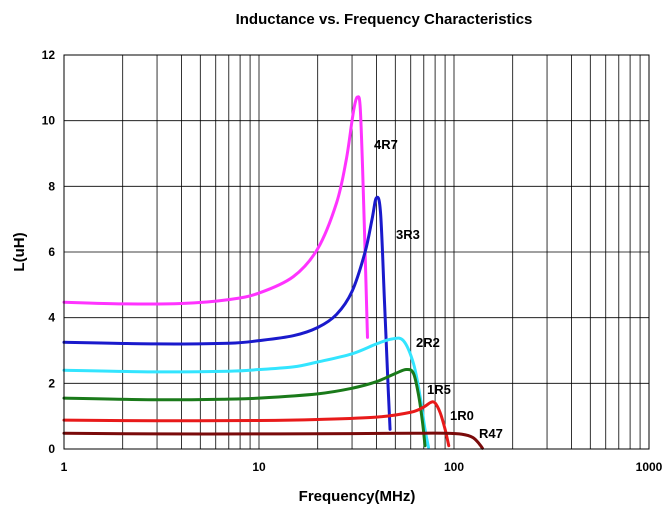  What do you see at coordinates (439, 389) in the screenshot?
I see `series-label-1r5: 1R5` at bounding box center [439, 389].